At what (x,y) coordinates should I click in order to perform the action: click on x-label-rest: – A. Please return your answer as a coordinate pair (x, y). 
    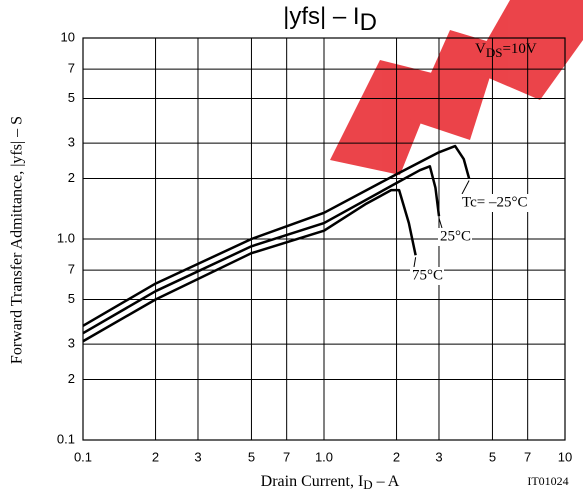
    Looking at the image, I should click on (386, 481).